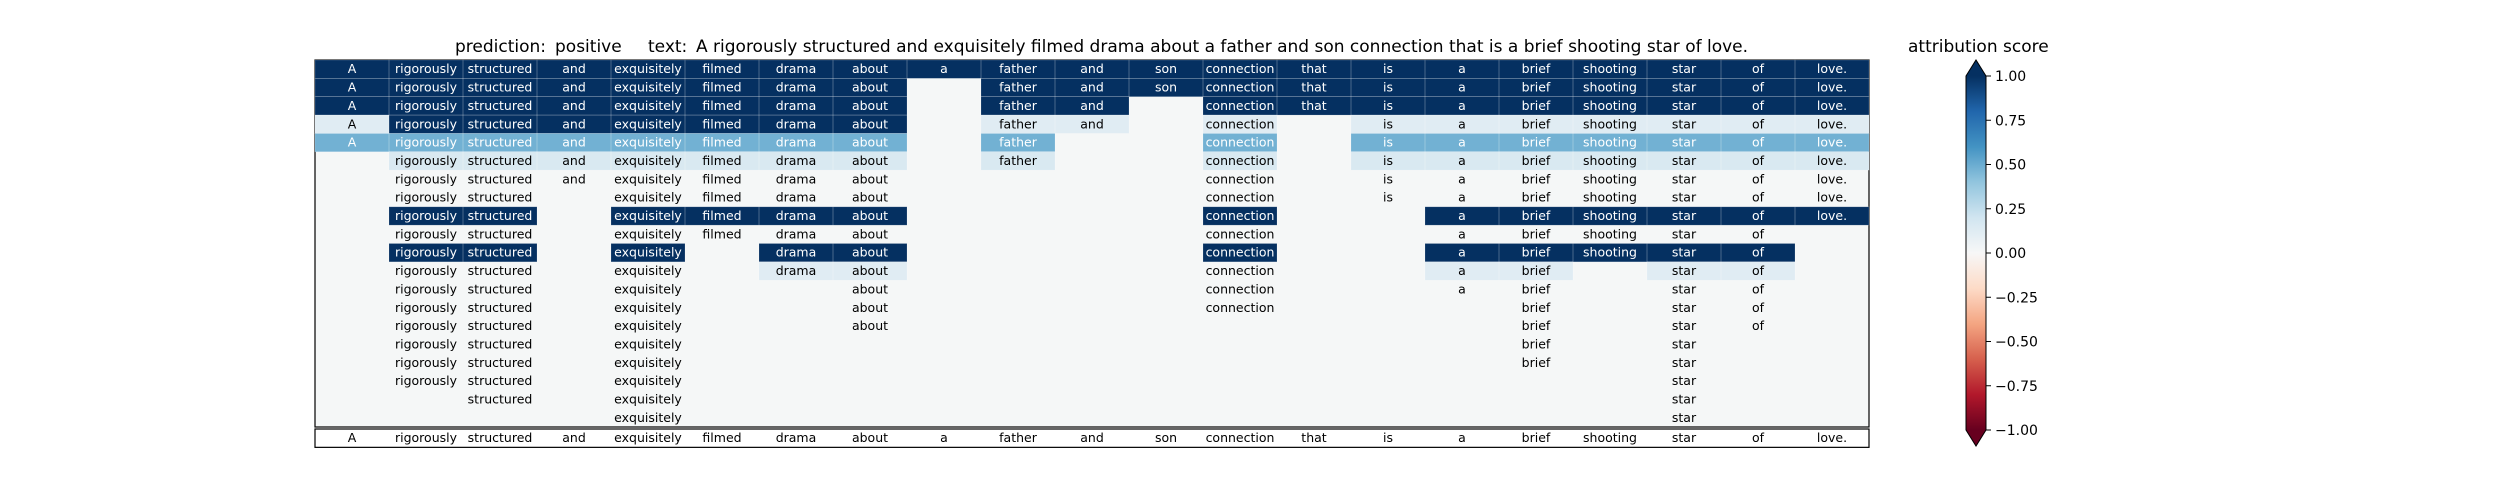  What do you see at coordinates (352, 437) in the screenshot?
I see `reference-token-label: A` at bounding box center [352, 437].